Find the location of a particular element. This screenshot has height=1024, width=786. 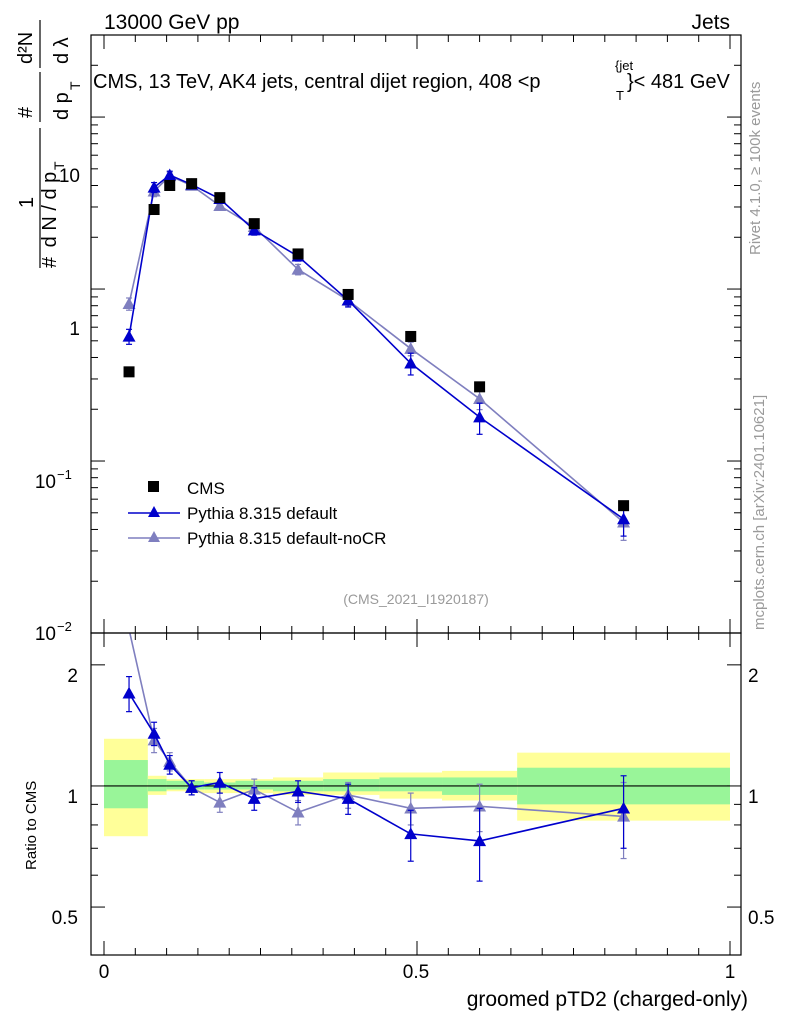

legend-nocr-label: Pythia 8.315 default-noCR is located at coordinates (286, 538).